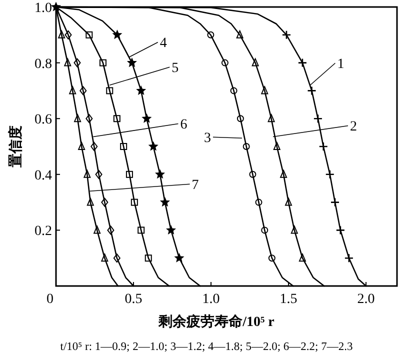 The height and width of the screenshot is (358, 400). What do you see at coordinates (43, 176) in the screenshot?
I see `y-tick-label: 0.4` at bounding box center [43, 176].